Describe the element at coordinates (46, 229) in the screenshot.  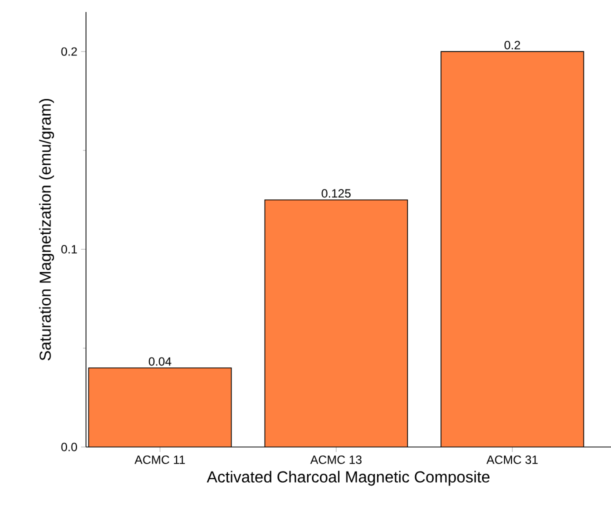
I see `y-axis-title: Saturation Magnetization (emu/gram)` at that location.